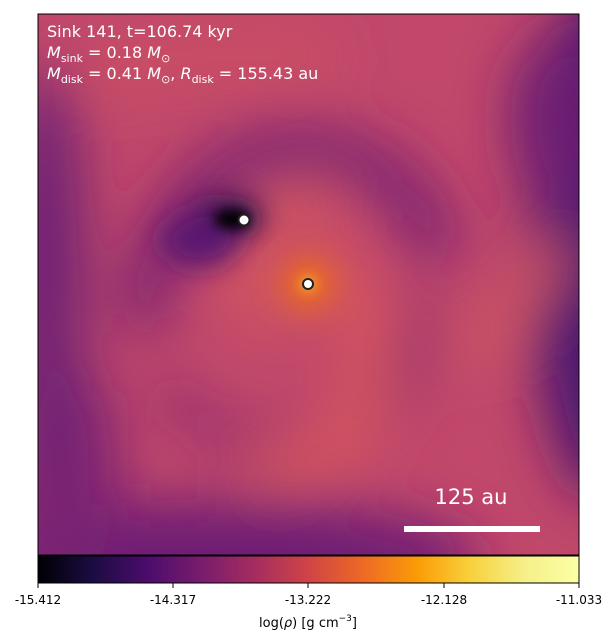  I want to click on sink-primary, so click(308, 284).